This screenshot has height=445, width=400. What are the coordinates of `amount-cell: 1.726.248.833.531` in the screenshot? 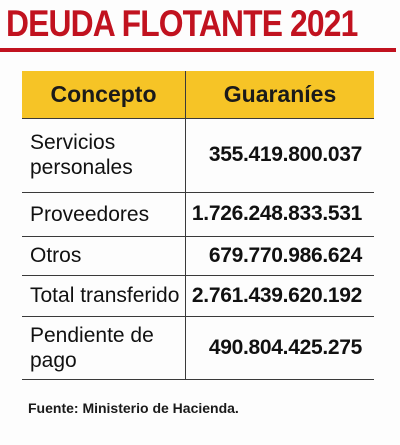 It's located at (279, 214).